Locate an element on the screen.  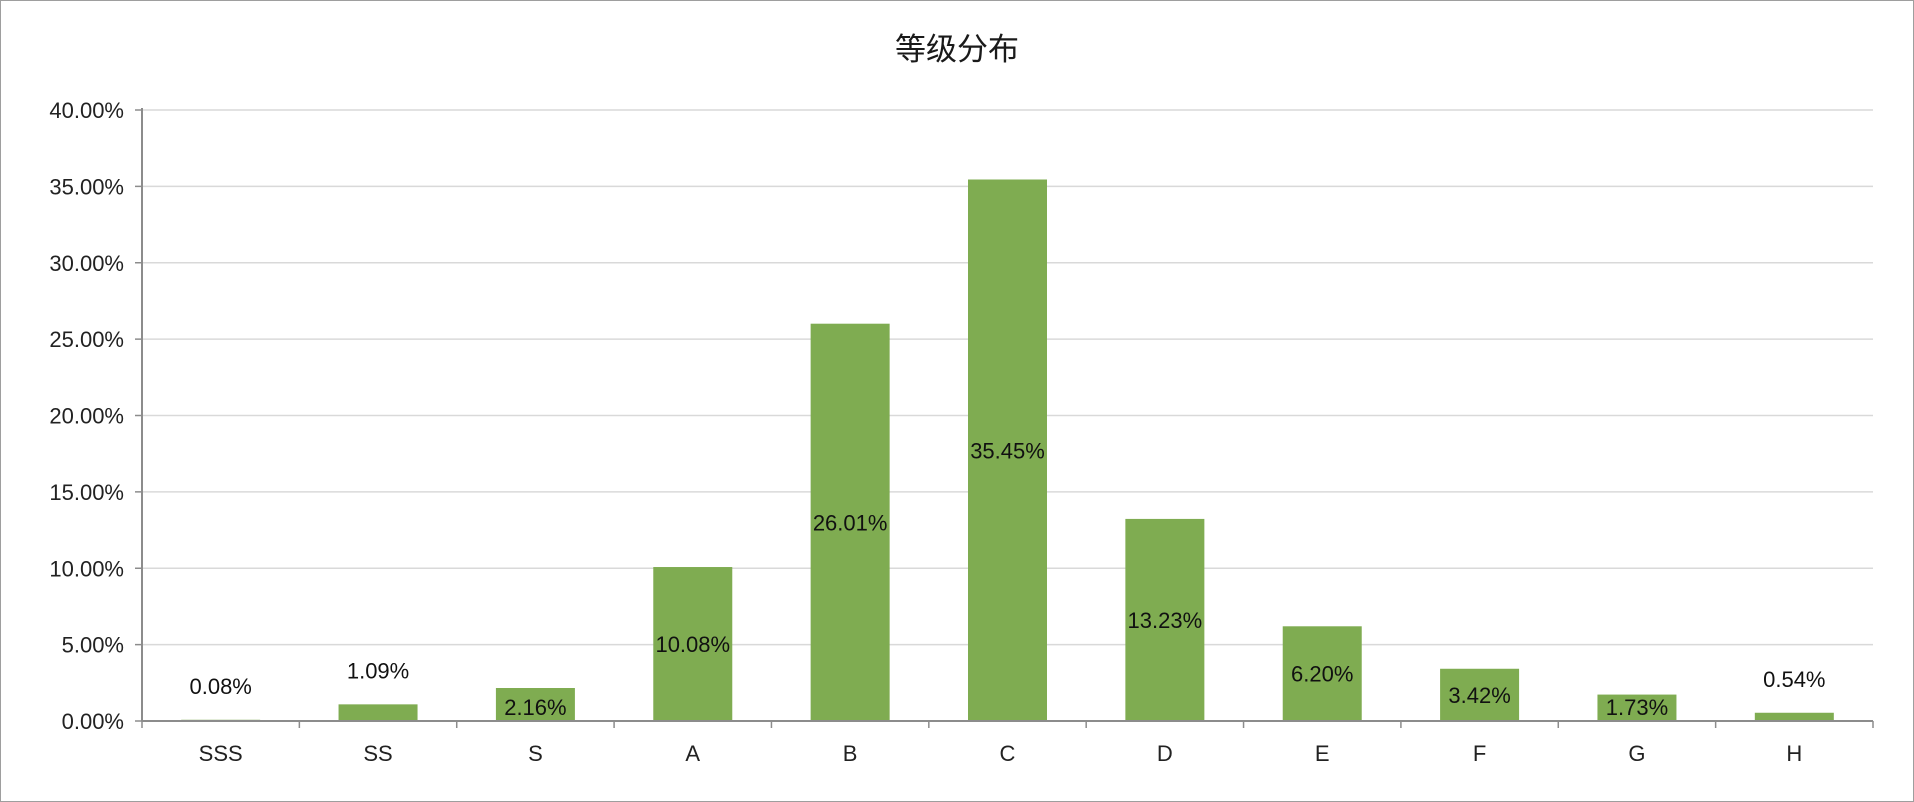
x-axis-tick-label: SSS is located at coordinates (221, 753).